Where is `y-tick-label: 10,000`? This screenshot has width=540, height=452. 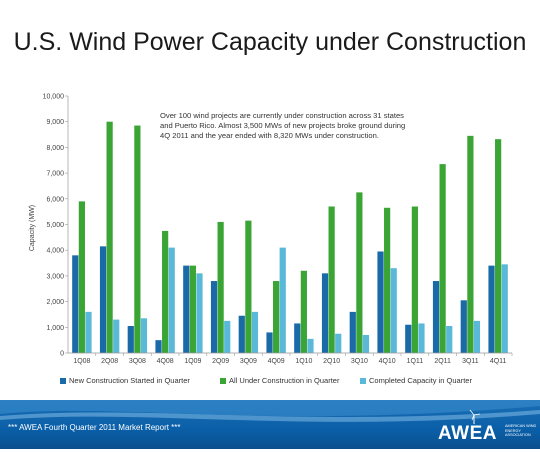
y-tick-label: 10,000 is located at coordinates (54, 97).